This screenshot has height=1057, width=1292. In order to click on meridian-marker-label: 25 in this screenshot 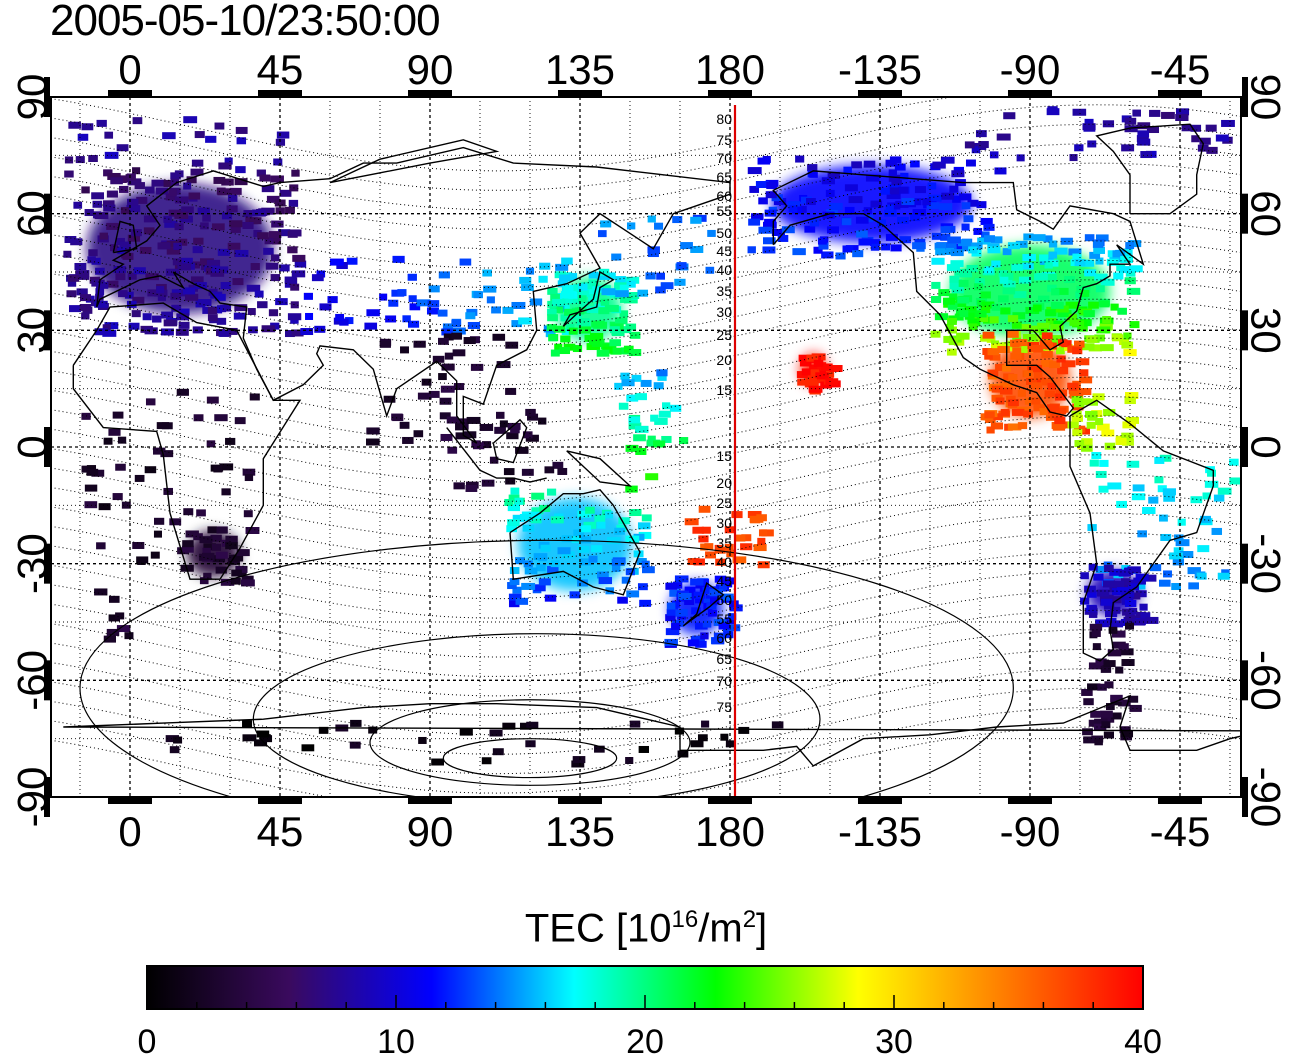, I will do `click(724, 335)`.